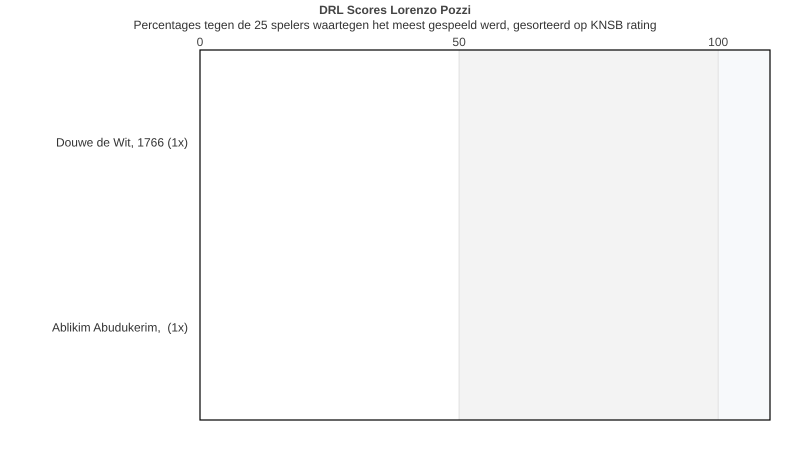 Image resolution: width=790 pixels, height=450 pixels. Describe the element at coordinates (395, 10) in the screenshot. I see `chart-title: DRL Scores Lorenzo Pozzi` at that location.